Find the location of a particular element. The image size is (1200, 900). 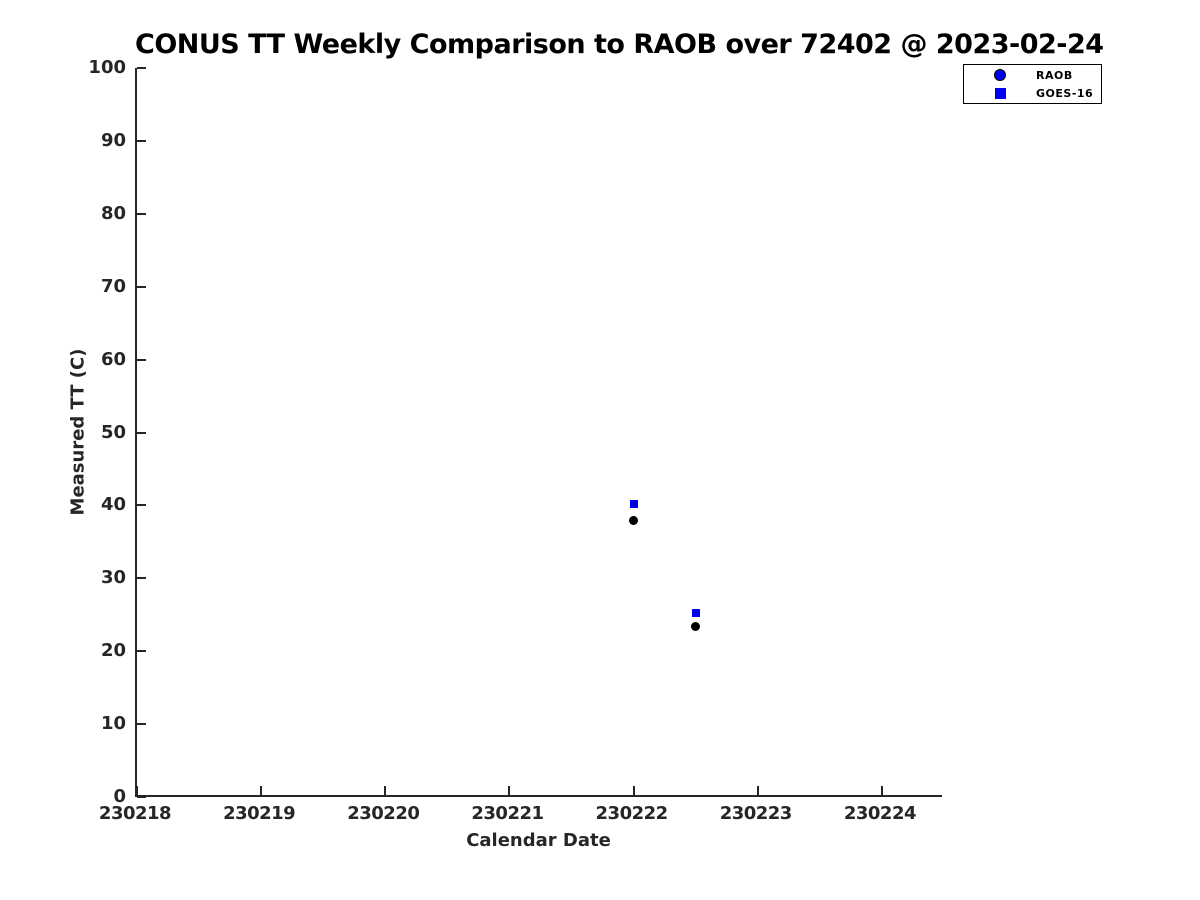

legend-label: RAOB is located at coordinates (1054, 75).